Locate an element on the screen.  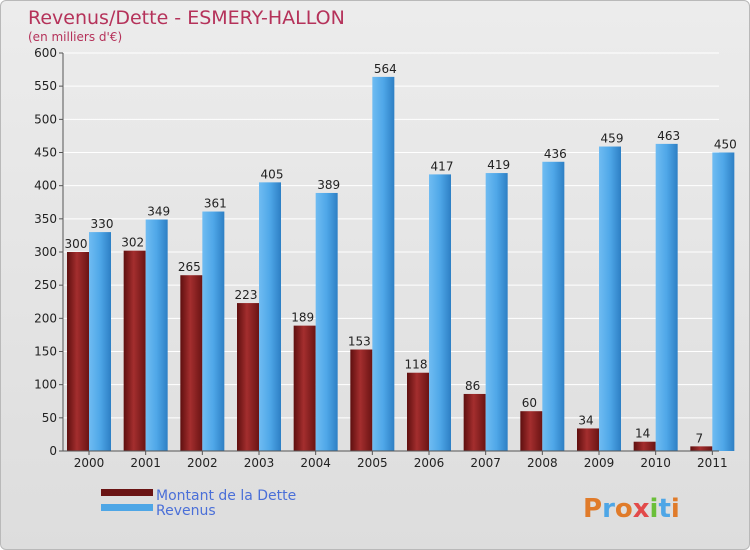
y-tick-label: 550 is located at coordinates (45, 86).